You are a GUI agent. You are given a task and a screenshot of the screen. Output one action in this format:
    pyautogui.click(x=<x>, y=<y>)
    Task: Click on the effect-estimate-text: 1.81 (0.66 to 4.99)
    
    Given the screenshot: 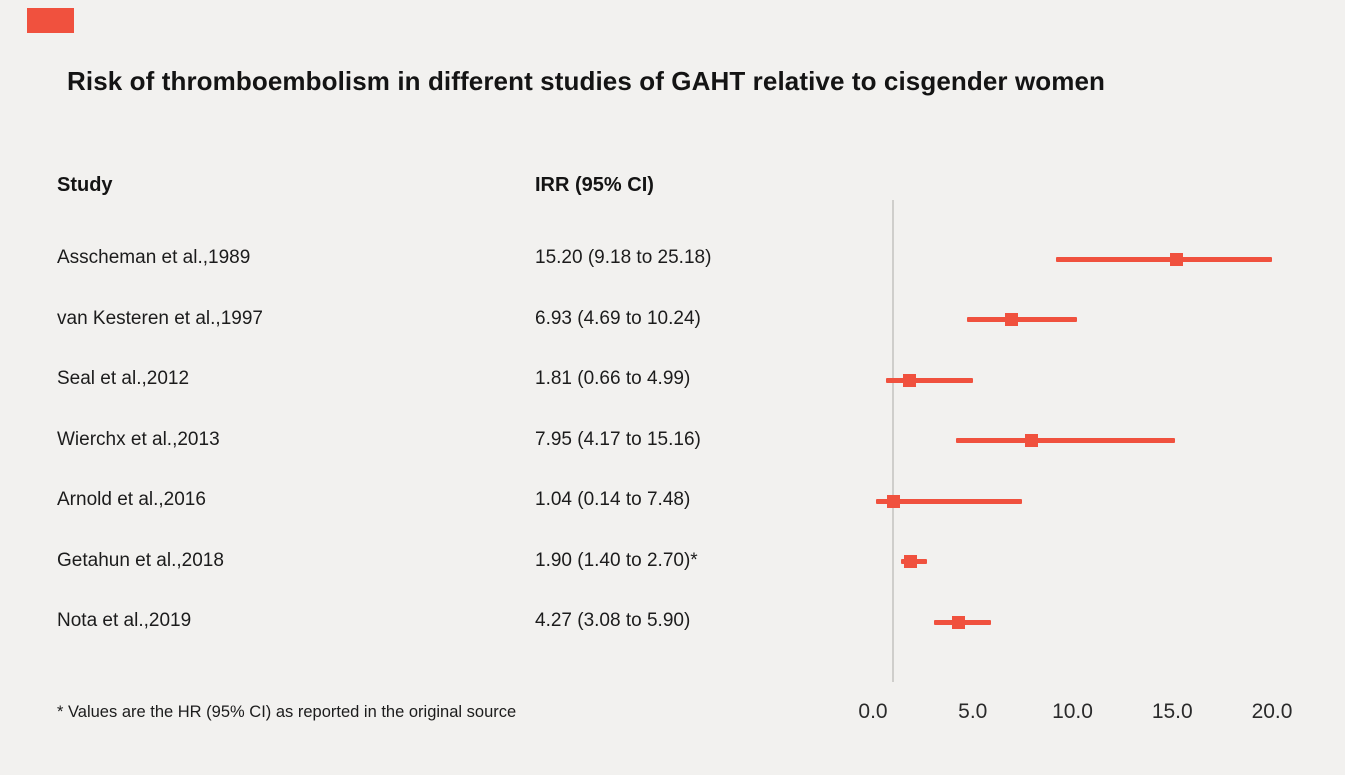 What is the action you would take?
    pyautogui.click(x=613, y=378)
    